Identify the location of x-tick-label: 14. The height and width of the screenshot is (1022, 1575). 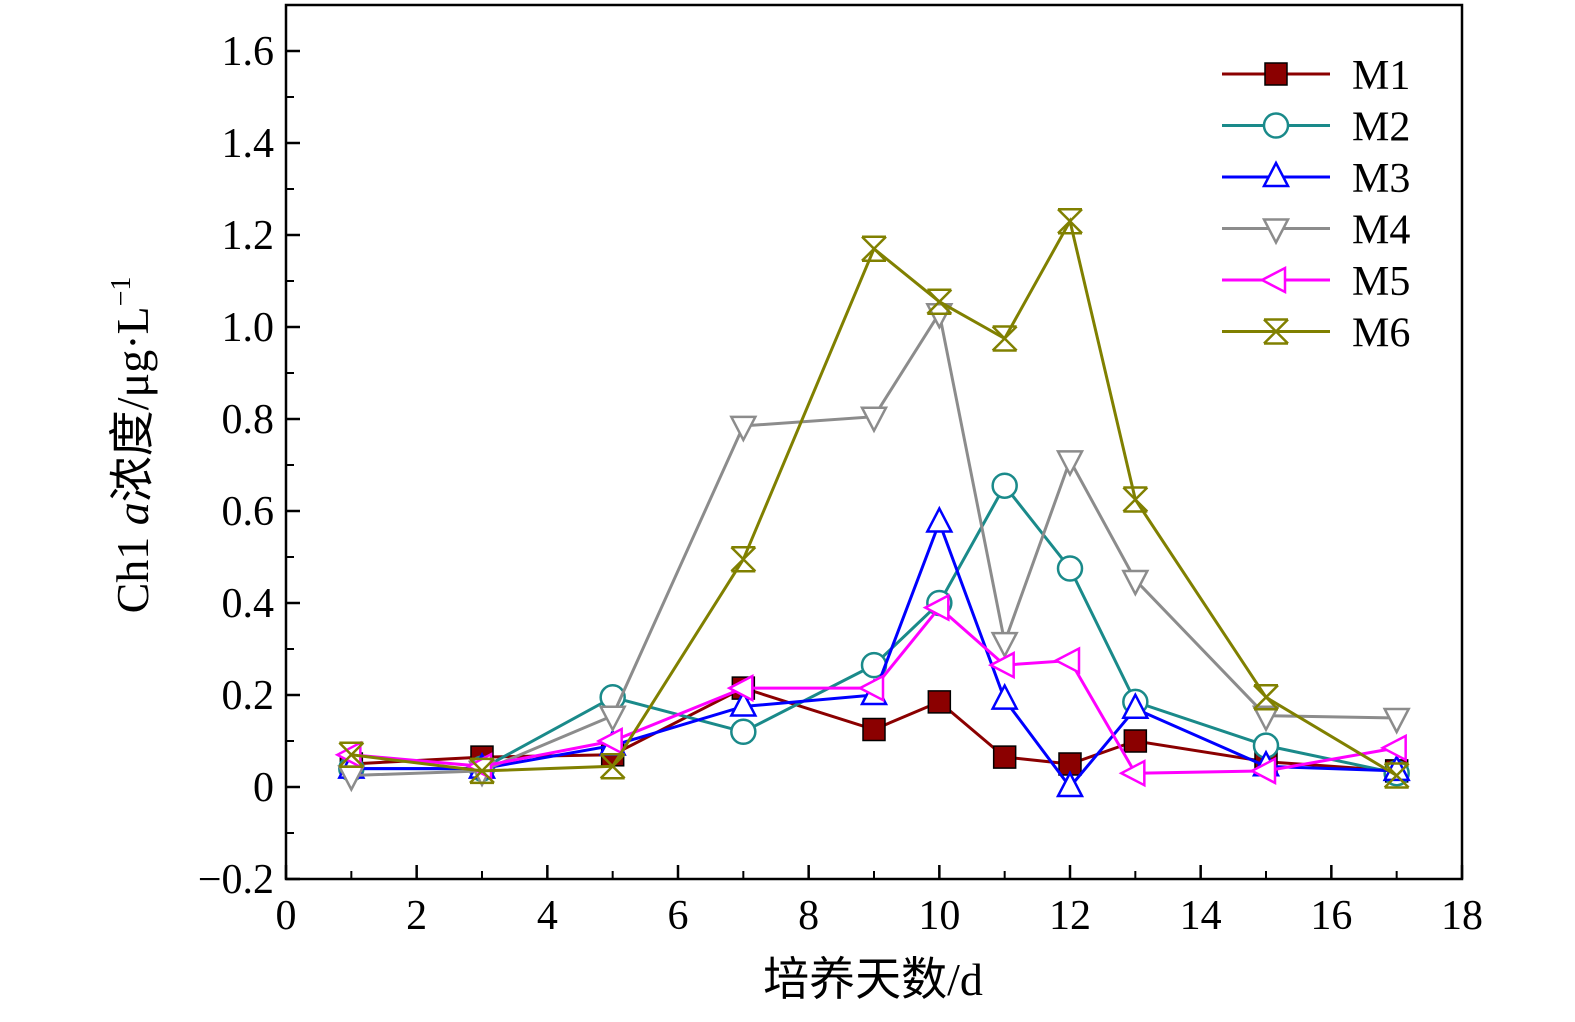
(1201, 916).